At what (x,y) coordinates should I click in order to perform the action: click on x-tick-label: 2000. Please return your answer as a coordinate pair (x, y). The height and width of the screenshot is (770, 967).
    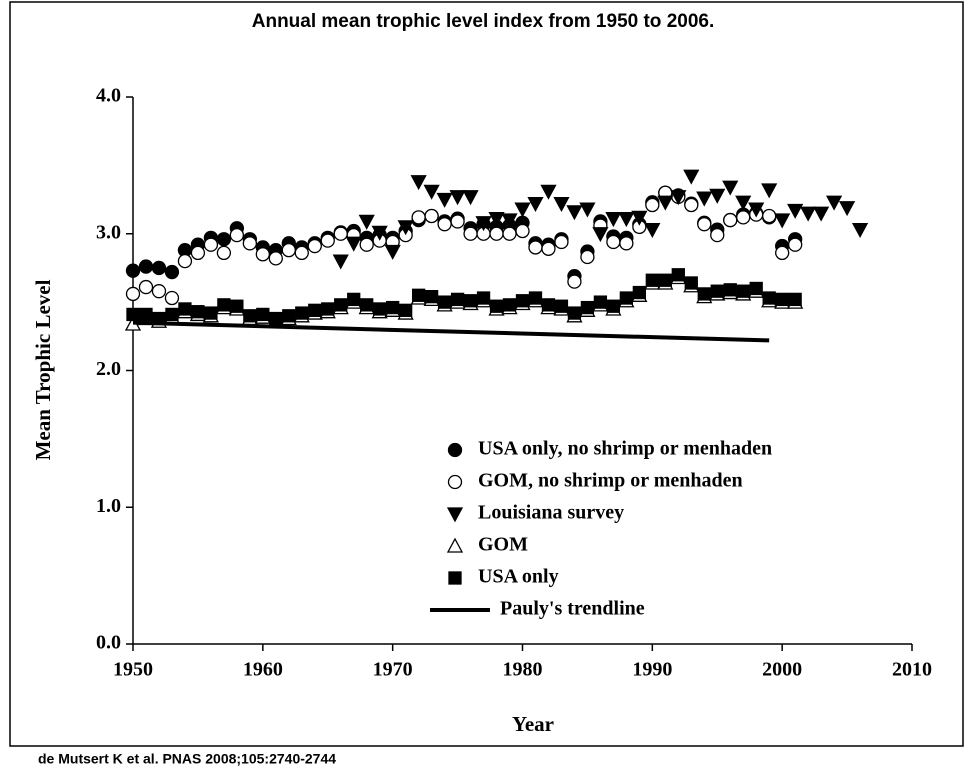
    Looking at the image, I should click on (782, 670).